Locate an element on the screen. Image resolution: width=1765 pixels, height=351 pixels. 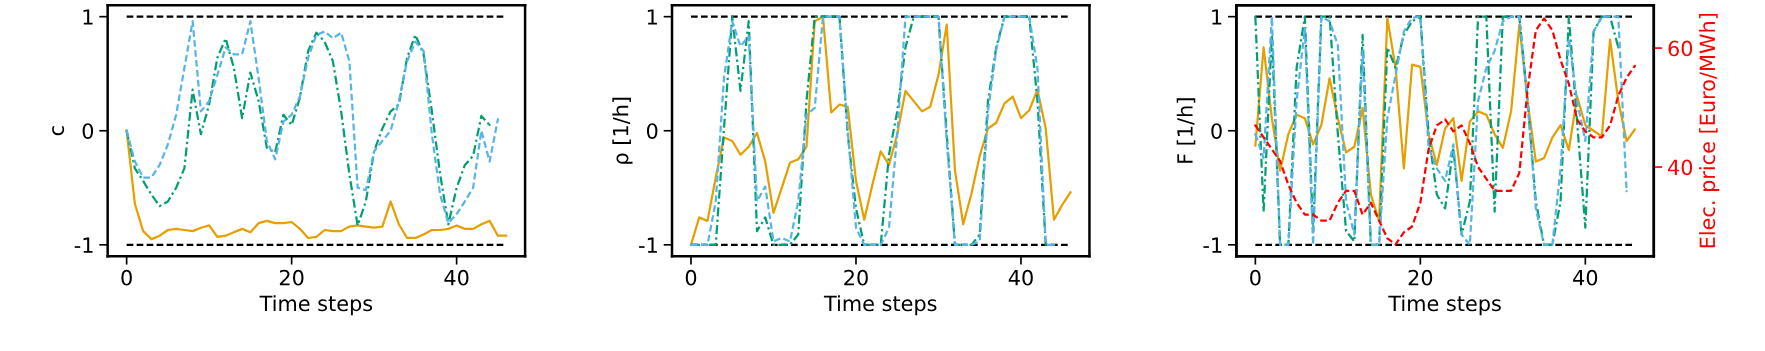
y-axis-title: F [1/h] is located at coordinates (1186, 130).